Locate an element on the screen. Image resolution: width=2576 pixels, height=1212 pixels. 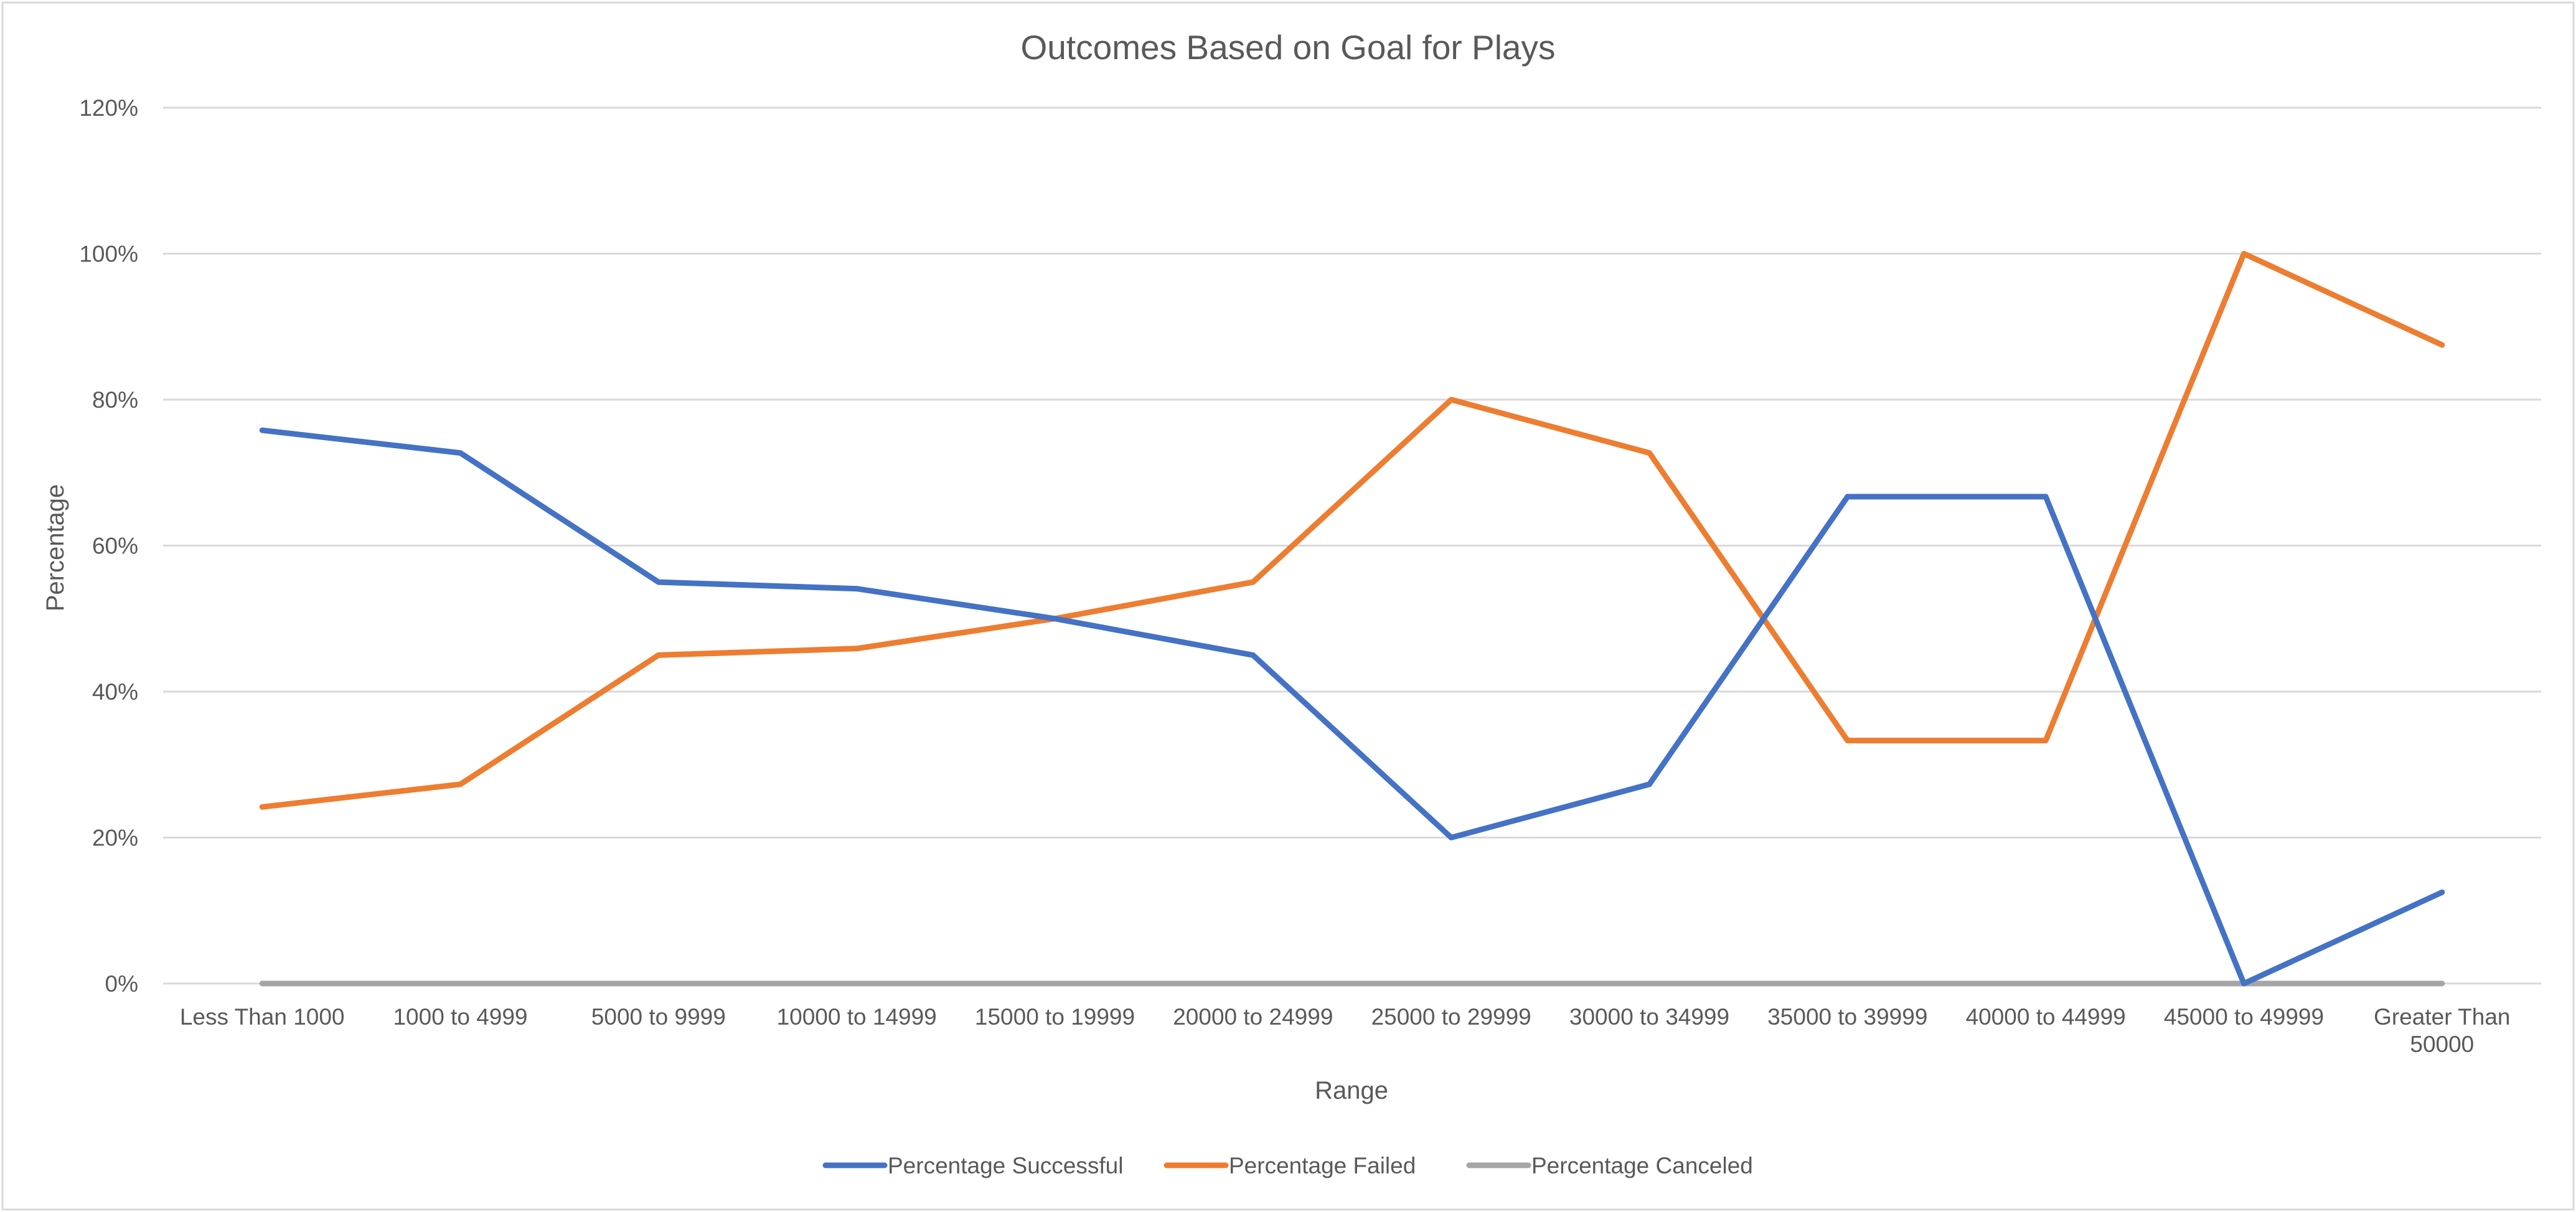
legend-label: Percentage Successful is located at coordinates (1005, 1165).